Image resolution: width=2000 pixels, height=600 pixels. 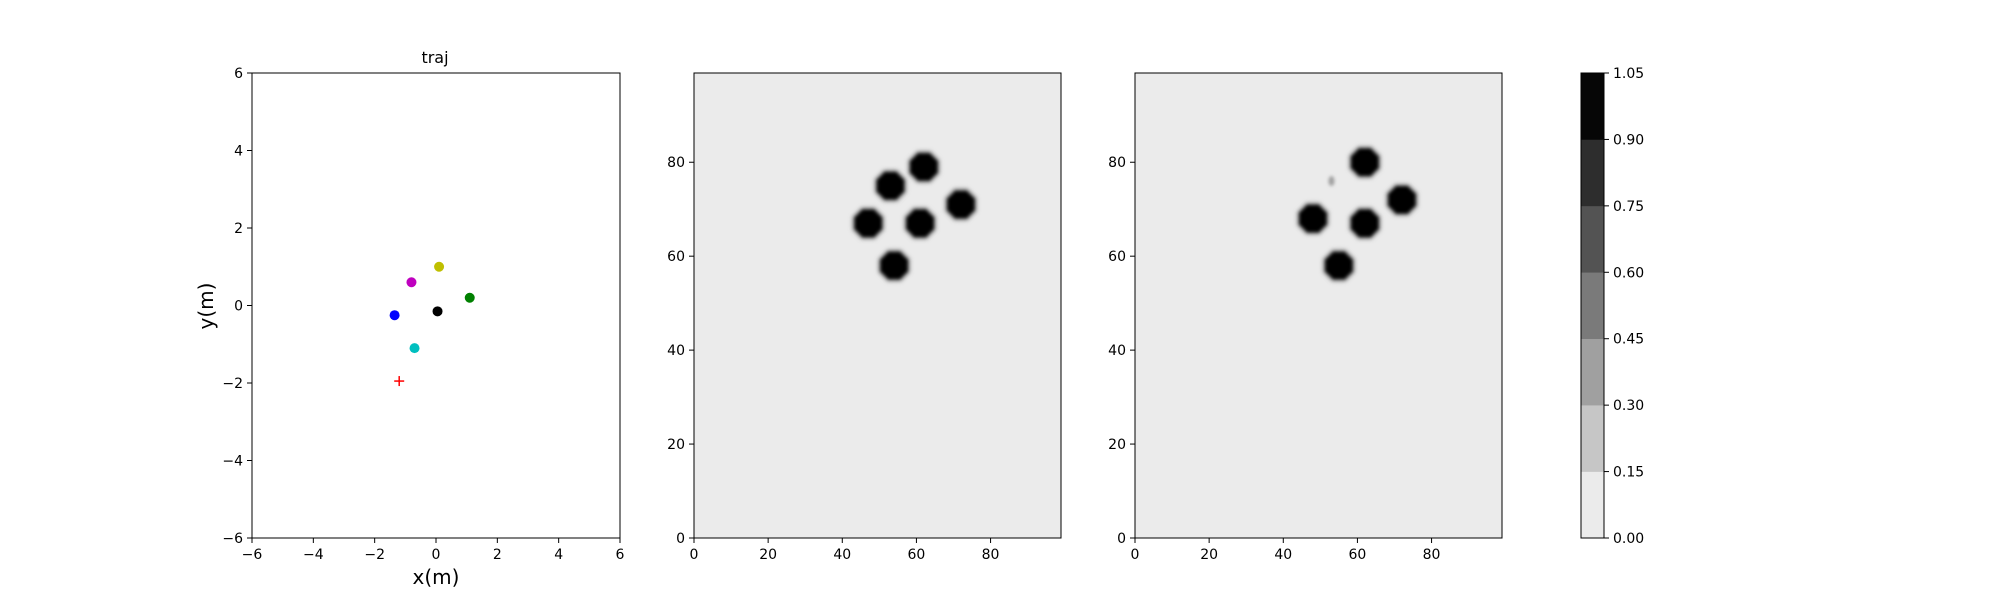 What do you see at coordinates (694, 555) in the screenshot?
I see `heatmap-1-xtick-label: 0` at bounding box center [694, 555].